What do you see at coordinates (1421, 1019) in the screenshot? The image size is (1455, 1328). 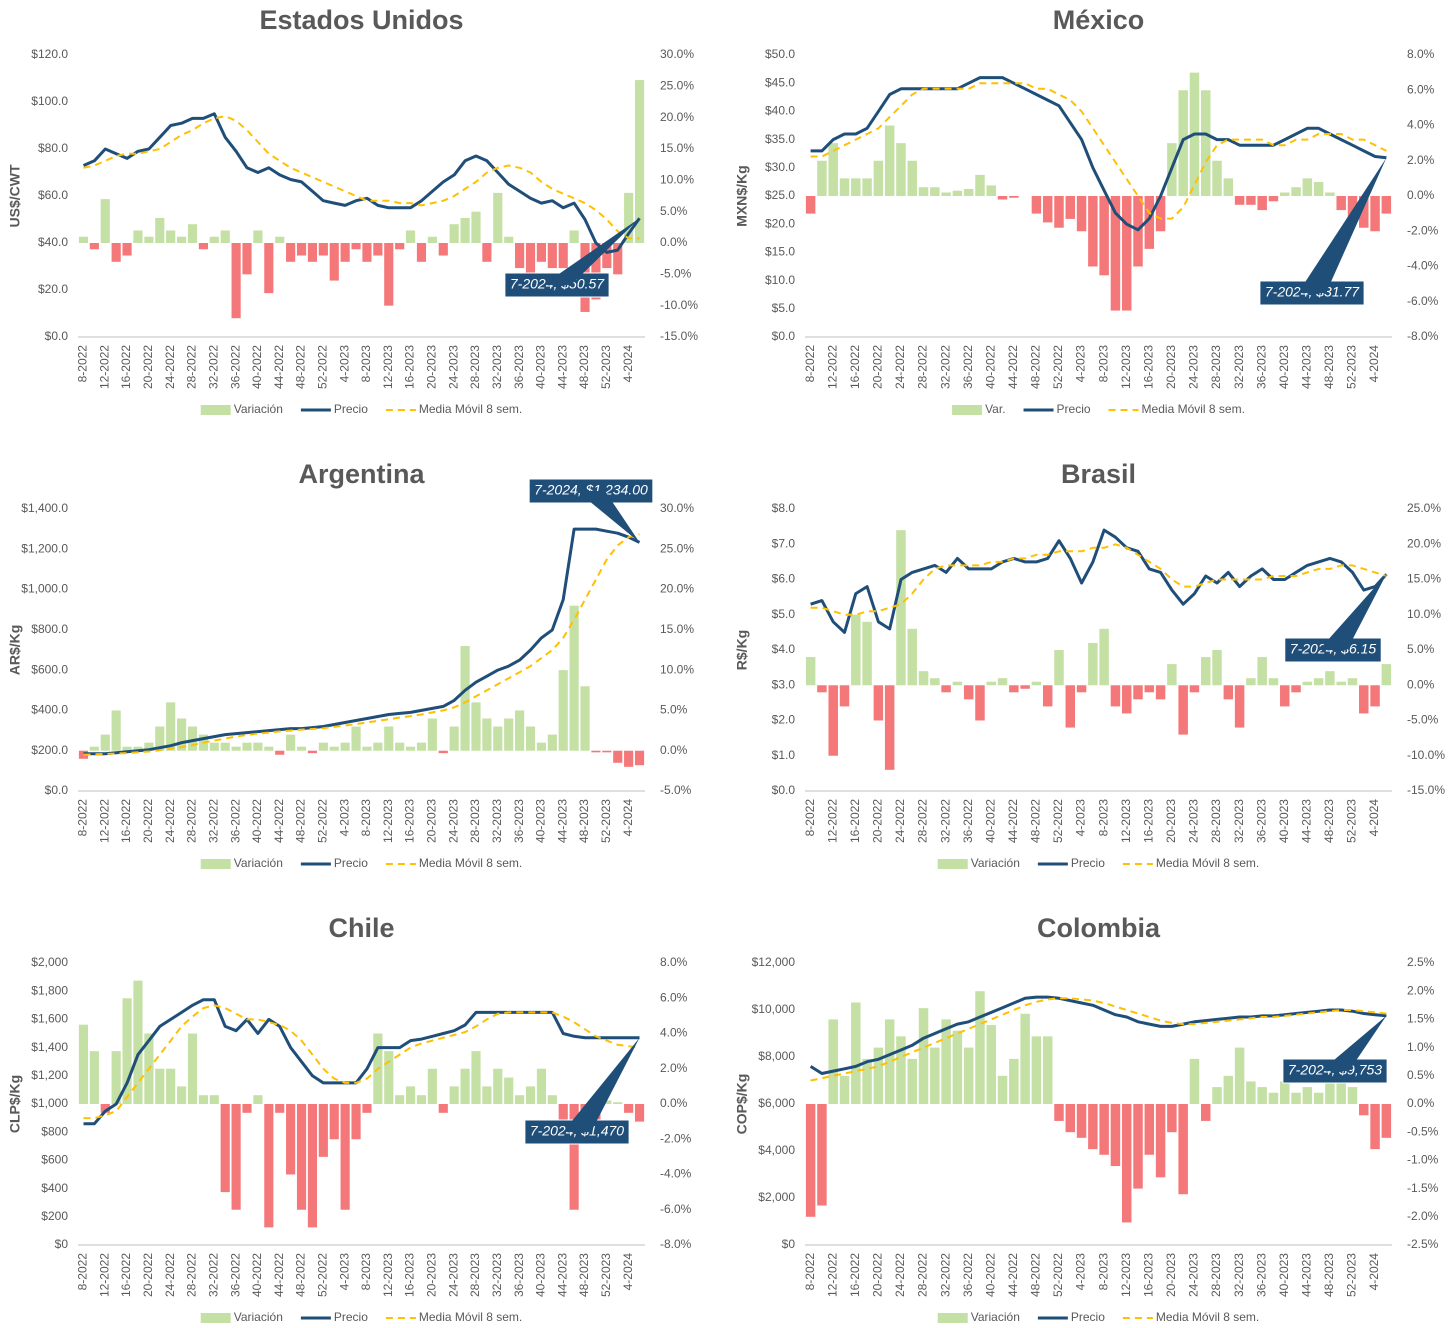 I see `y2-tick-label: 1.5%` at bounding box center [1421, 1019].